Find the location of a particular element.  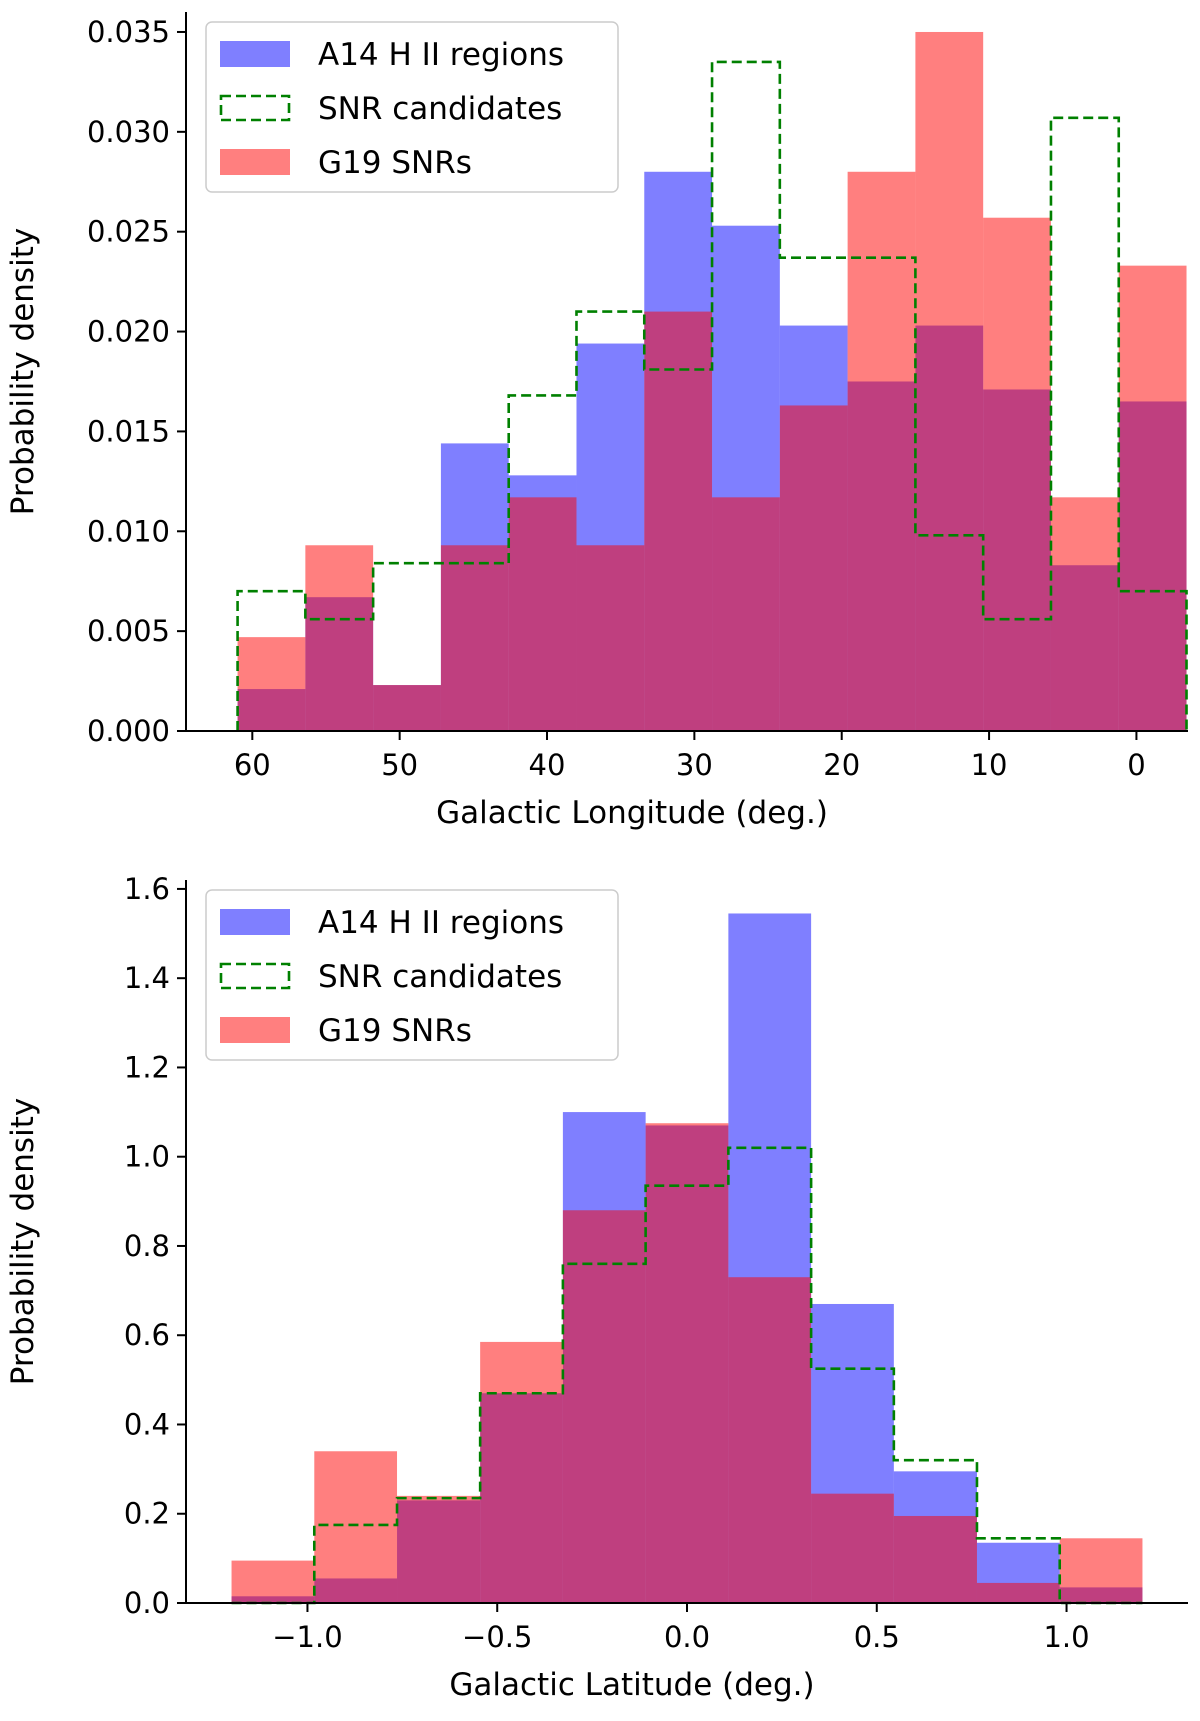

lon-y-tick-label-2: 0.010 is located at coordinates (128, 531).